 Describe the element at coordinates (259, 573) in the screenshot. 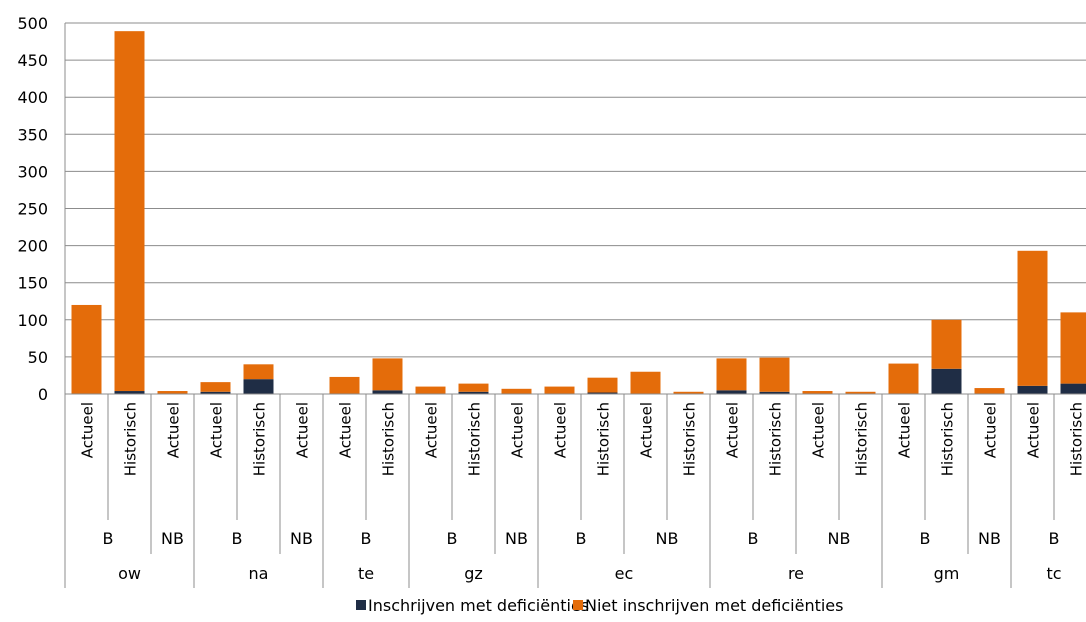

I see `x-group-label: na` at that location.